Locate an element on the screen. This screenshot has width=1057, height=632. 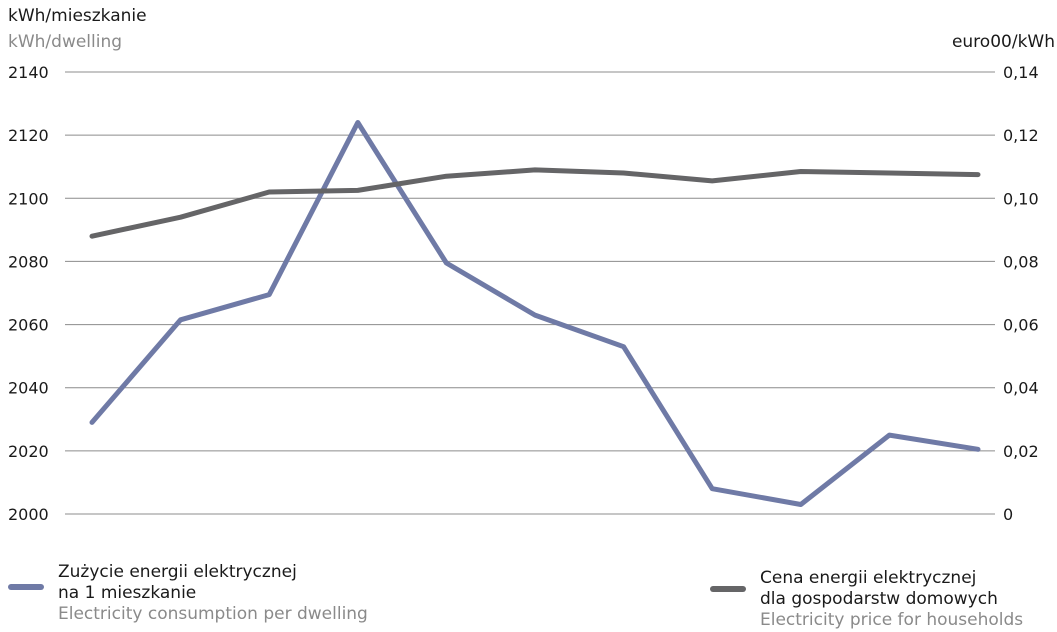
left-tick-label: 2100 is located at coordinates (28, 198).